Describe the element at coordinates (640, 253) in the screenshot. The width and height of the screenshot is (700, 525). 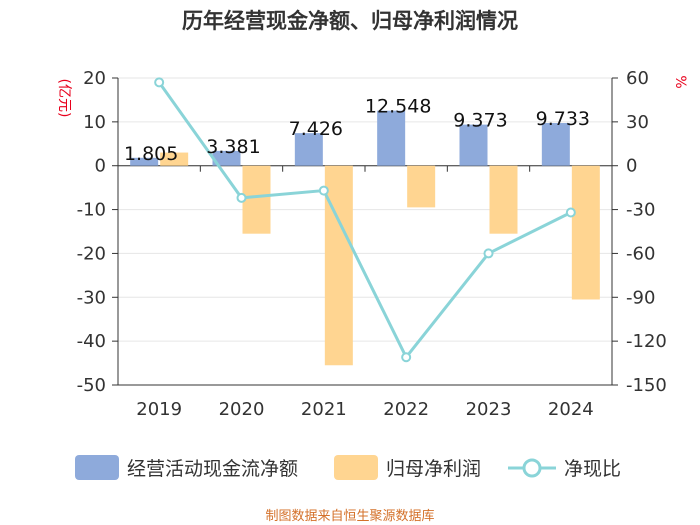
I see `right-tick-label: -60` at that location.